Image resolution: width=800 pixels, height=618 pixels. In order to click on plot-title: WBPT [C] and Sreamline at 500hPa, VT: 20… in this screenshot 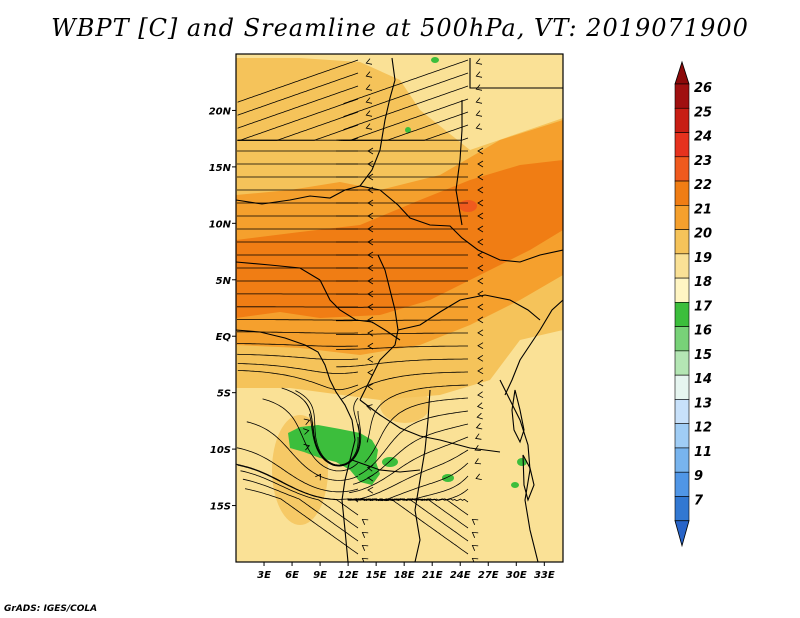, I will do `click(400, 28)`.